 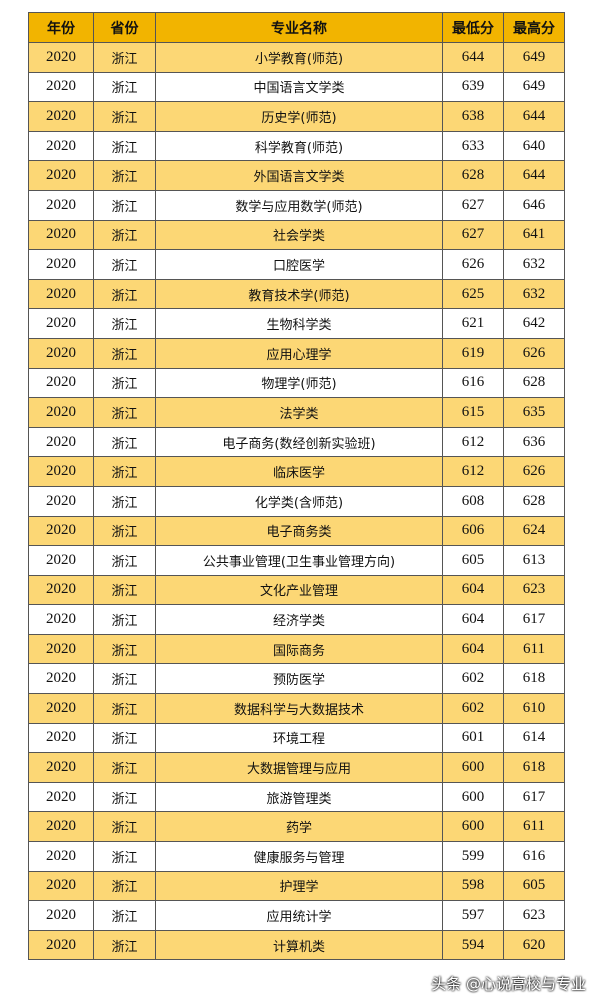 I want to click on table-cell: 经济学类, so click(x=299, y=619).